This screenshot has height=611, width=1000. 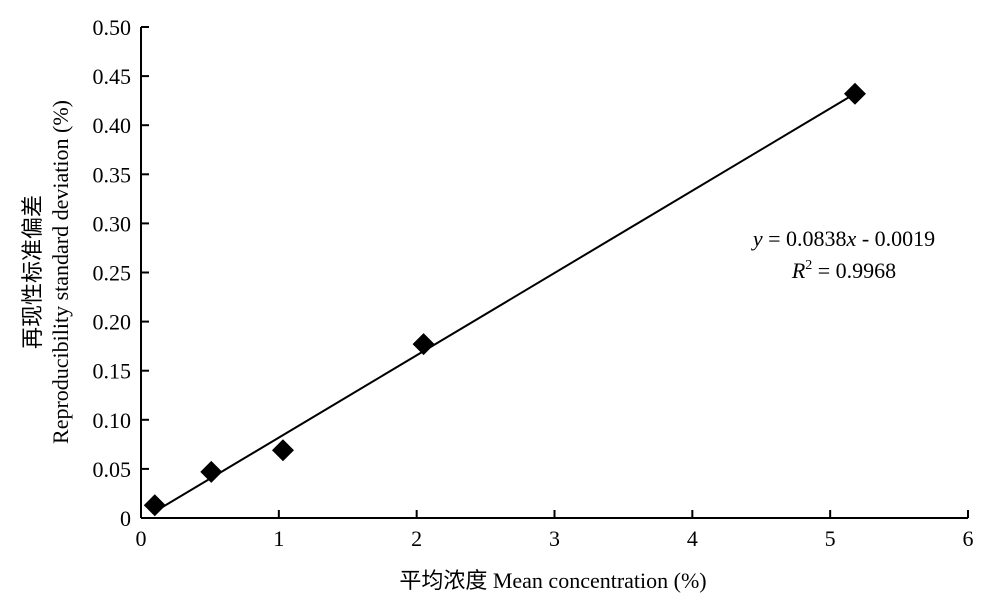 I want to click on r2-superscript: 2, so click(x=808, y=265).